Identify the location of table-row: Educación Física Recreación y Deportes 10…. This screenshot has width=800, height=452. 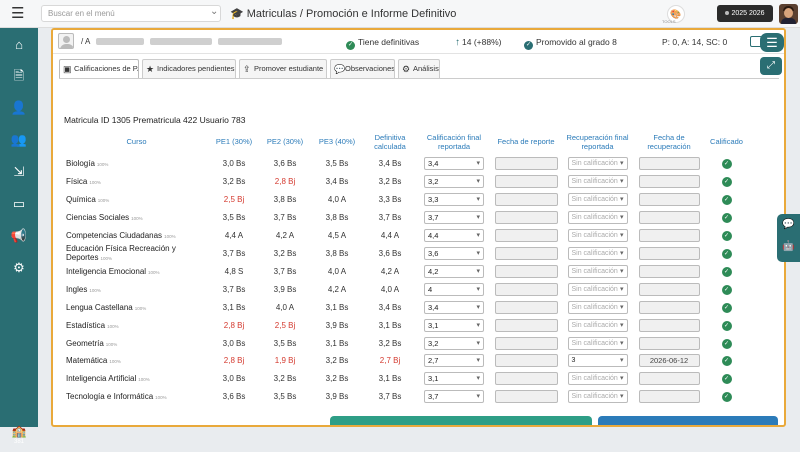
(406, 253).